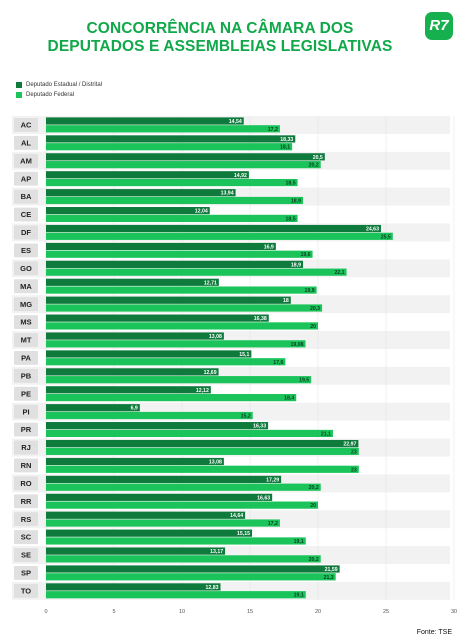  What do you see at coordinates (26, 393) in the screenshot?
I see `category-label: PE` at bounding box center [26, 393].